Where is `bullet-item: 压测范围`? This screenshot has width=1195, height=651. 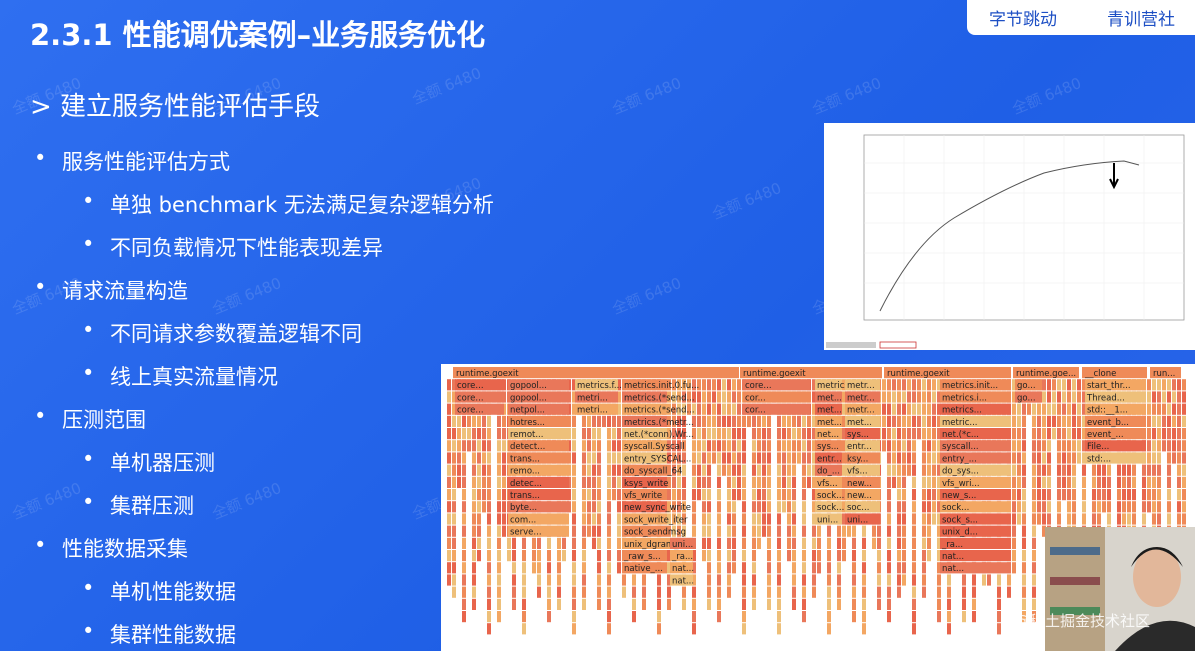
bullet-item: 压测范围 is located at coordinates (90, 419).